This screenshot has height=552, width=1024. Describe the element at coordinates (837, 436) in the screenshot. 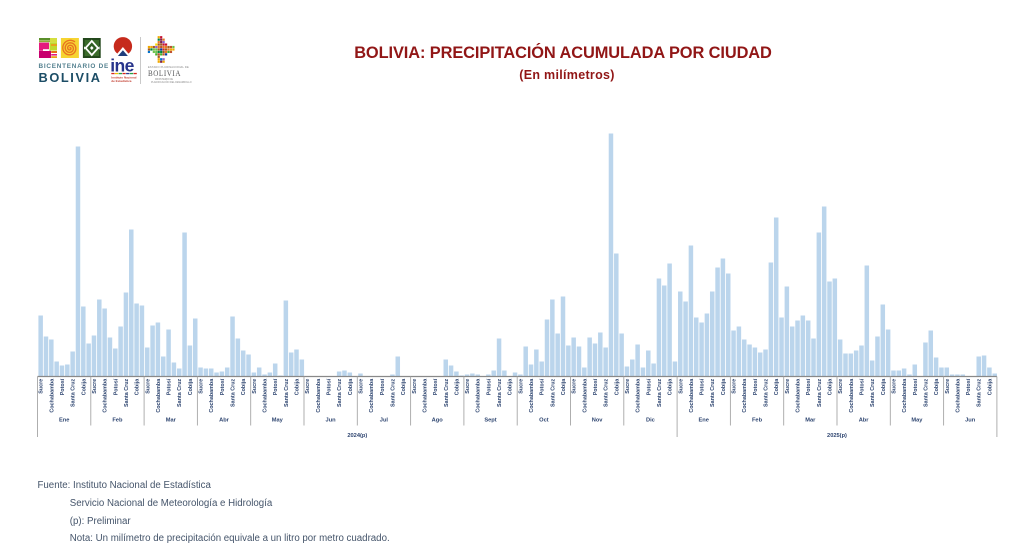

I see `svg-text: 2025(p)` at that location.